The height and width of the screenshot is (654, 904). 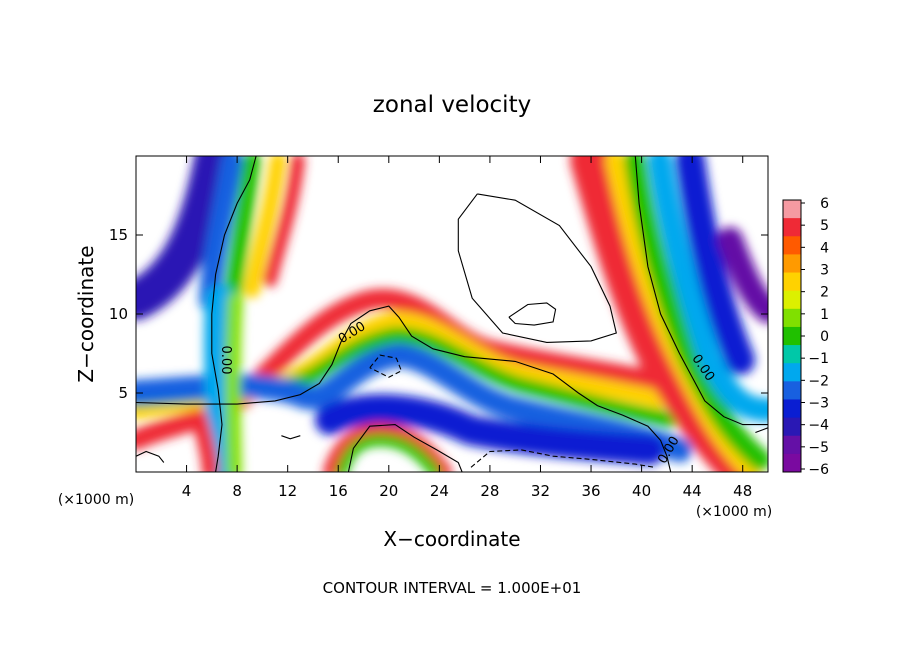 What do you see at coordinates (818, 404) in the screenshot?
I see `color-bar-label: −3` at bounding box center [818, 404].